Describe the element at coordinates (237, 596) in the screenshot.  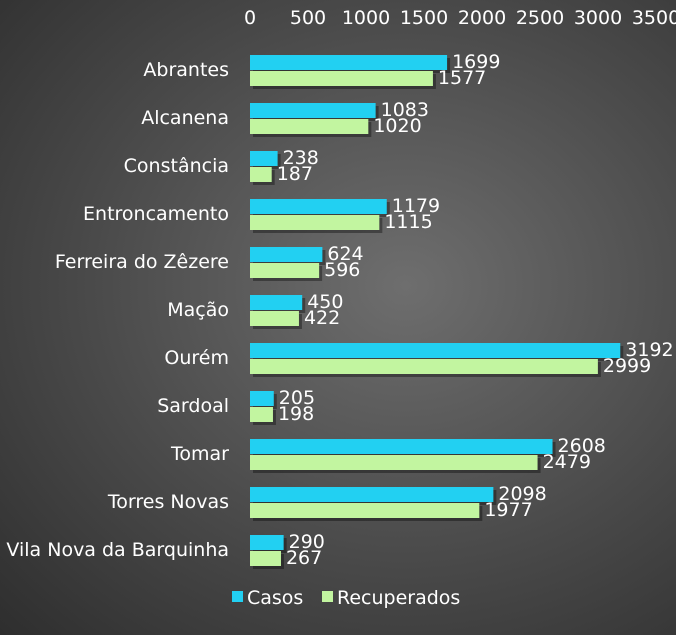
I see `legend-swatch-casos` at that location.